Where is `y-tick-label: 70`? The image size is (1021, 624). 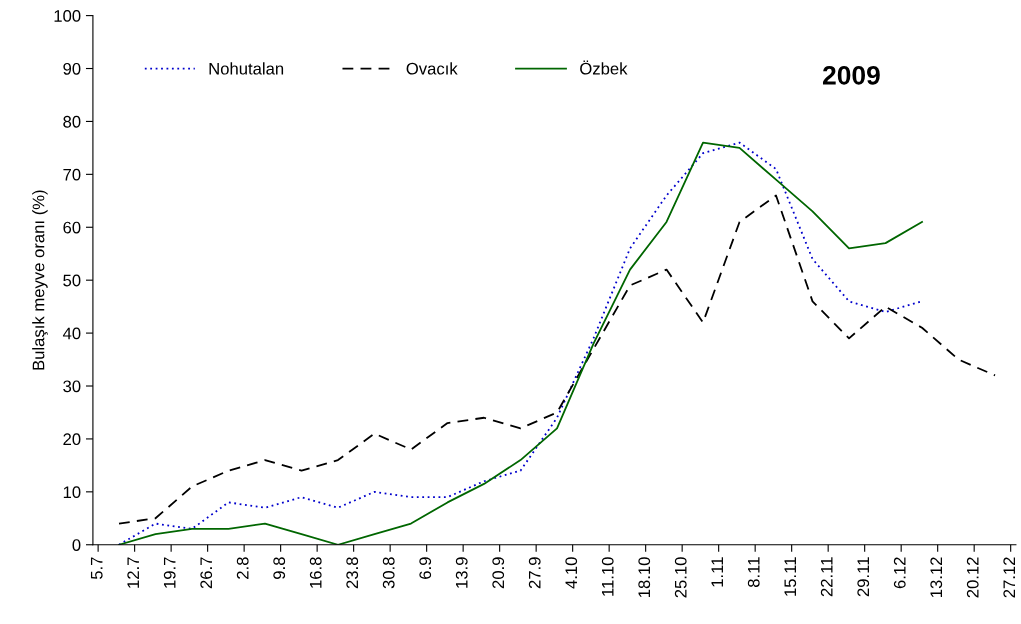
y-tick-label: 70 is located at coordinates (72, 174).